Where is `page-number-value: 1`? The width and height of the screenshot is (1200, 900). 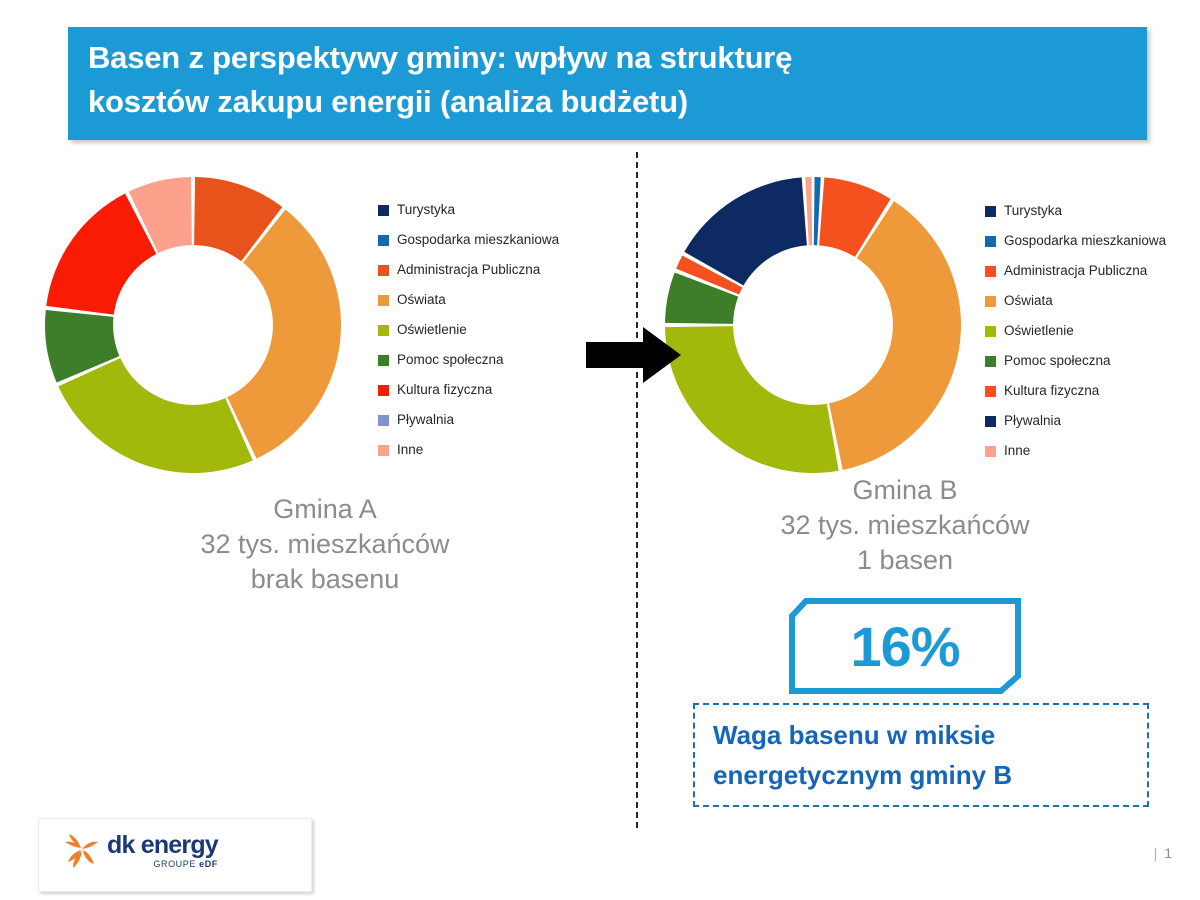
page-number-value: 1 is located at coordinates (1168, 853).